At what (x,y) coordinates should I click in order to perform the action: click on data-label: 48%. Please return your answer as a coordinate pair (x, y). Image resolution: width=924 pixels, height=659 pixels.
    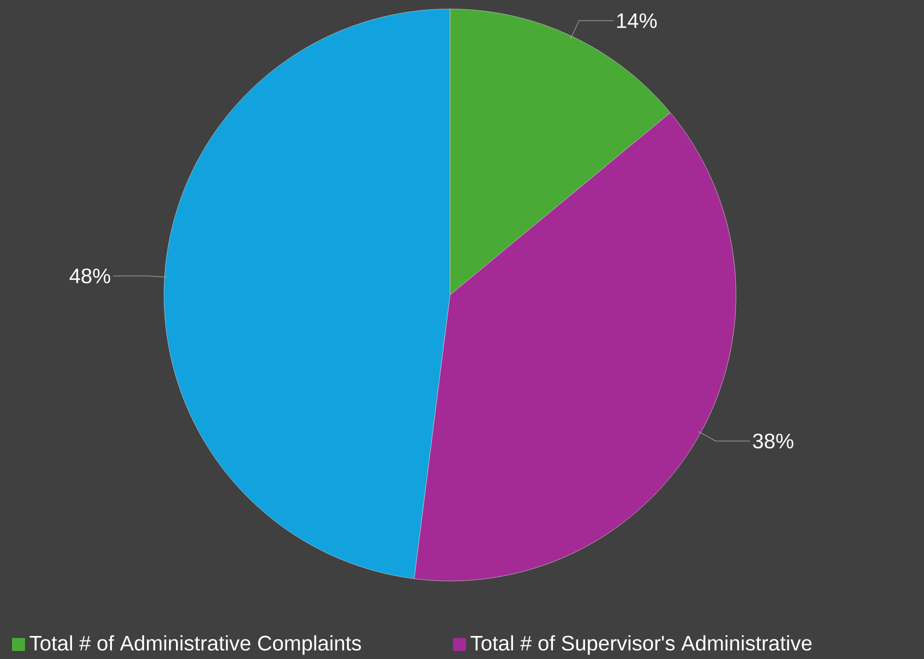
    Looking at the image, I should click on (90, 276).